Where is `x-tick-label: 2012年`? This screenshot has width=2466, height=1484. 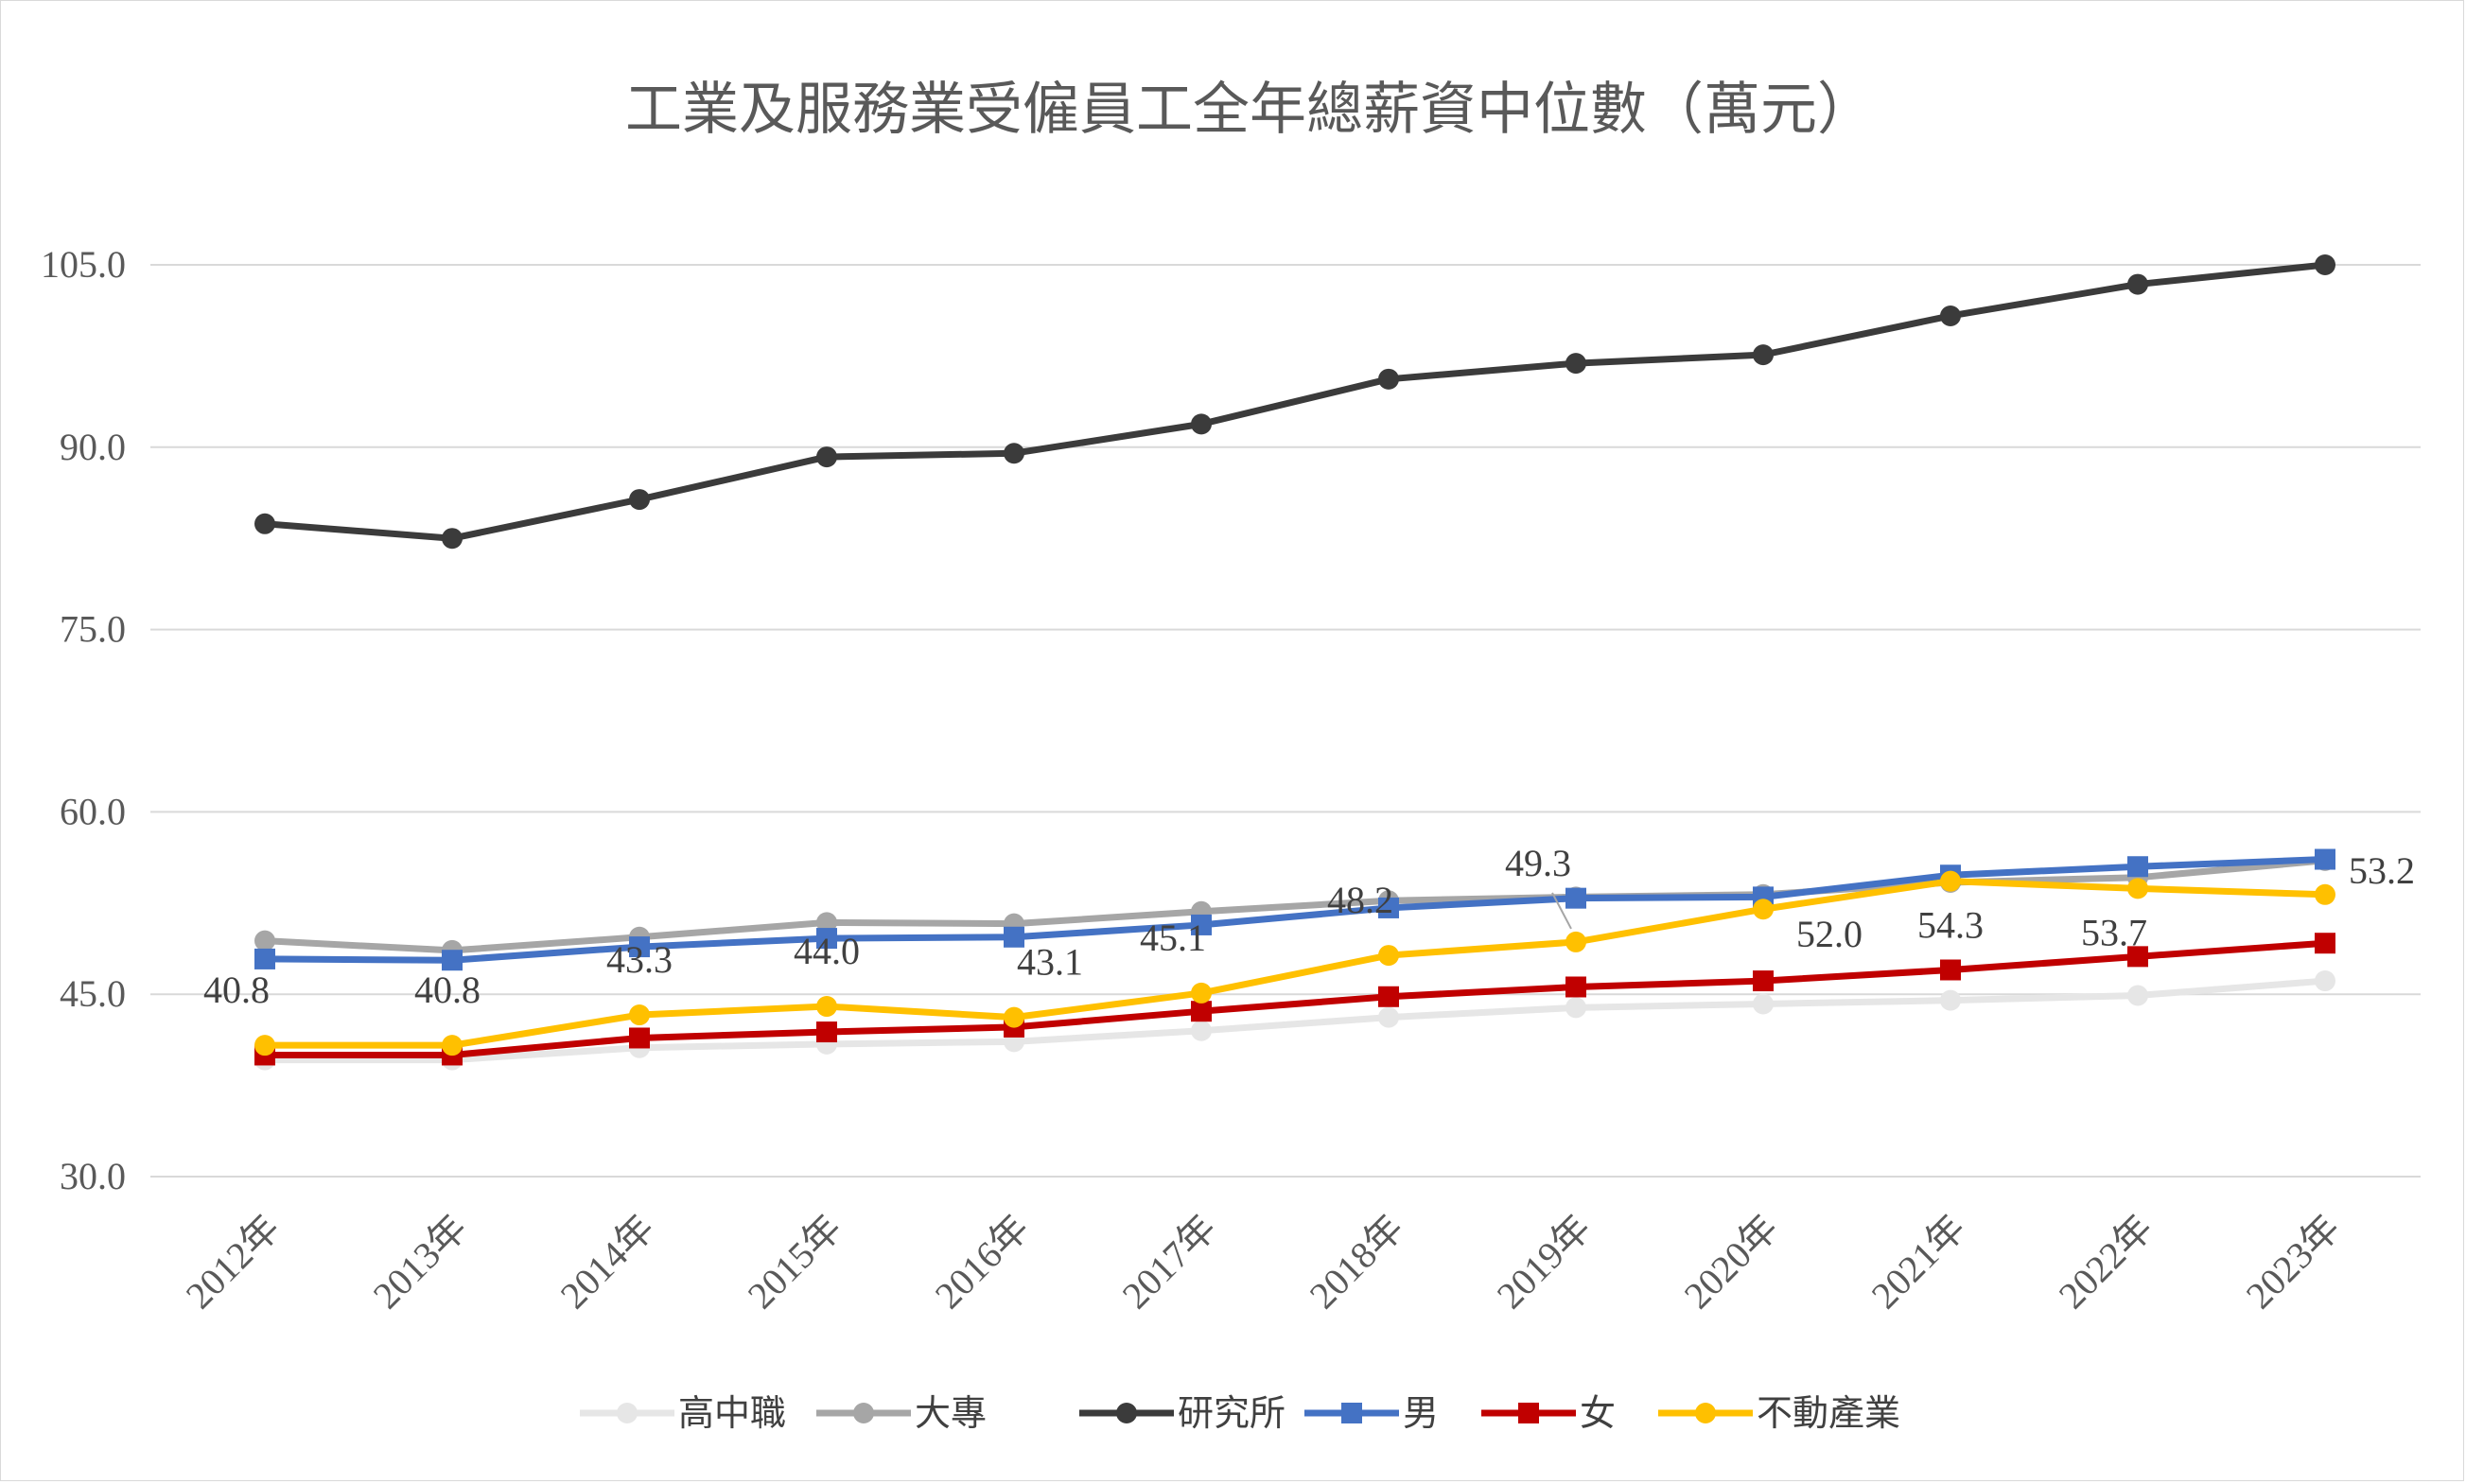 x-tick-label: 2012年 is located at coordinates (234, 1262).